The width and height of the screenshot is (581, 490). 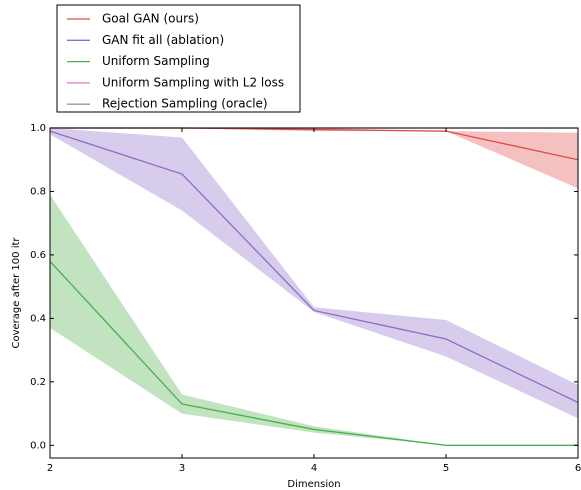 I want to click on legend-label: Goal GAN (ours), so click(x=150, y=19).